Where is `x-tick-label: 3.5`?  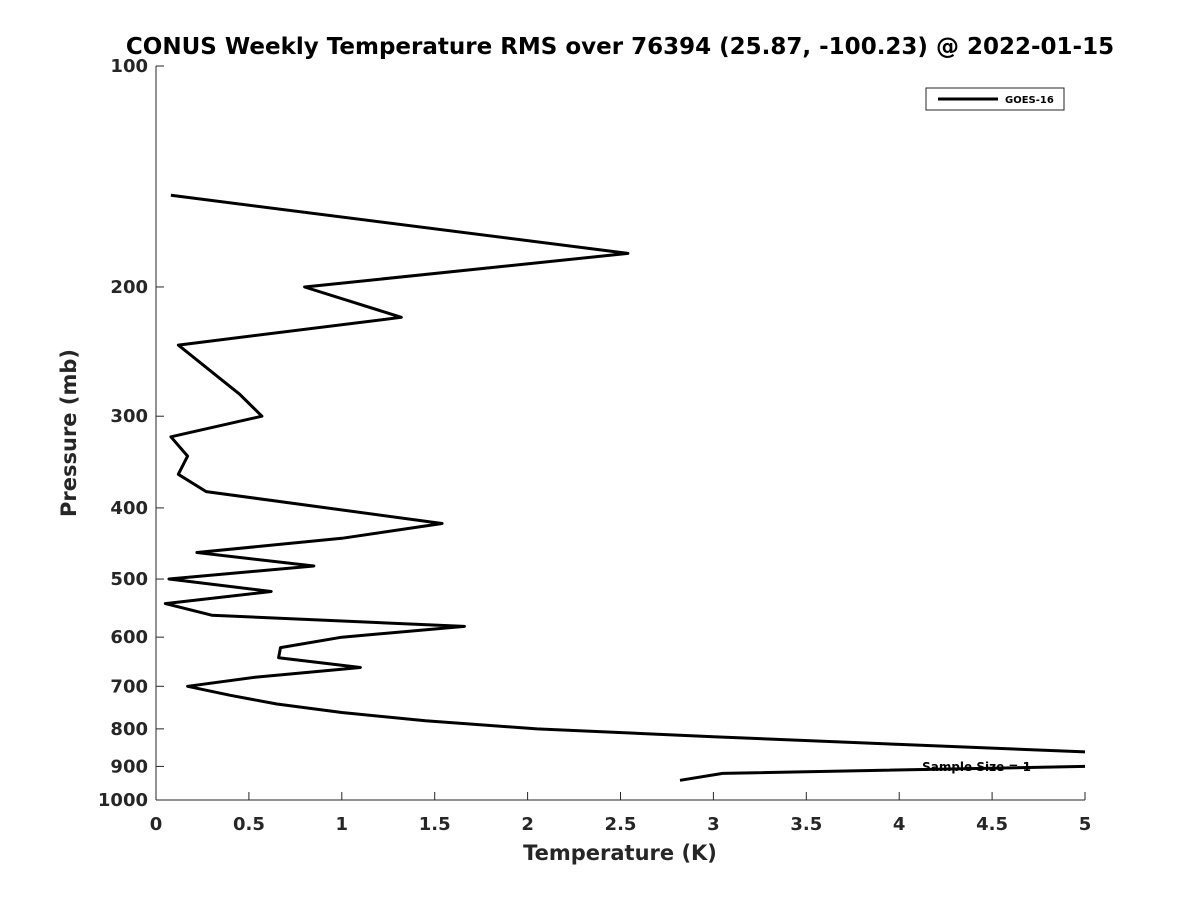
x-tick-label: 3.5 is located at coordinates (806, 824).